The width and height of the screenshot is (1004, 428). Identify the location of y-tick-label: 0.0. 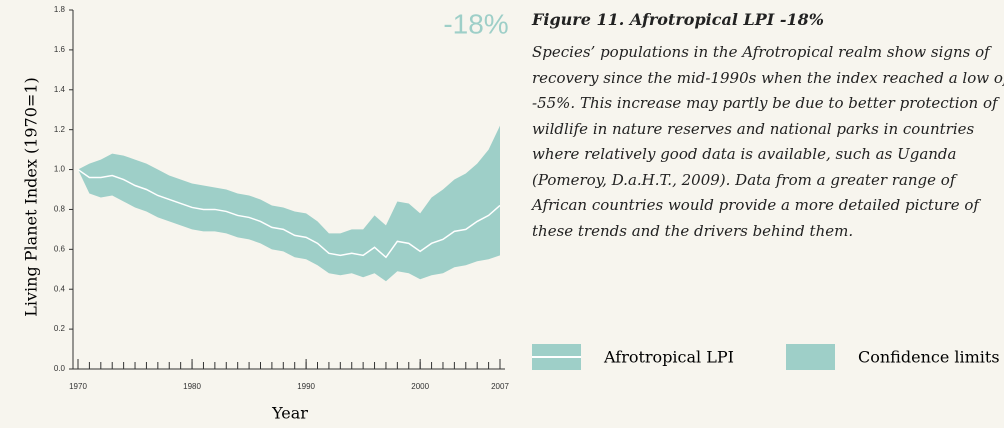
(60, 368).